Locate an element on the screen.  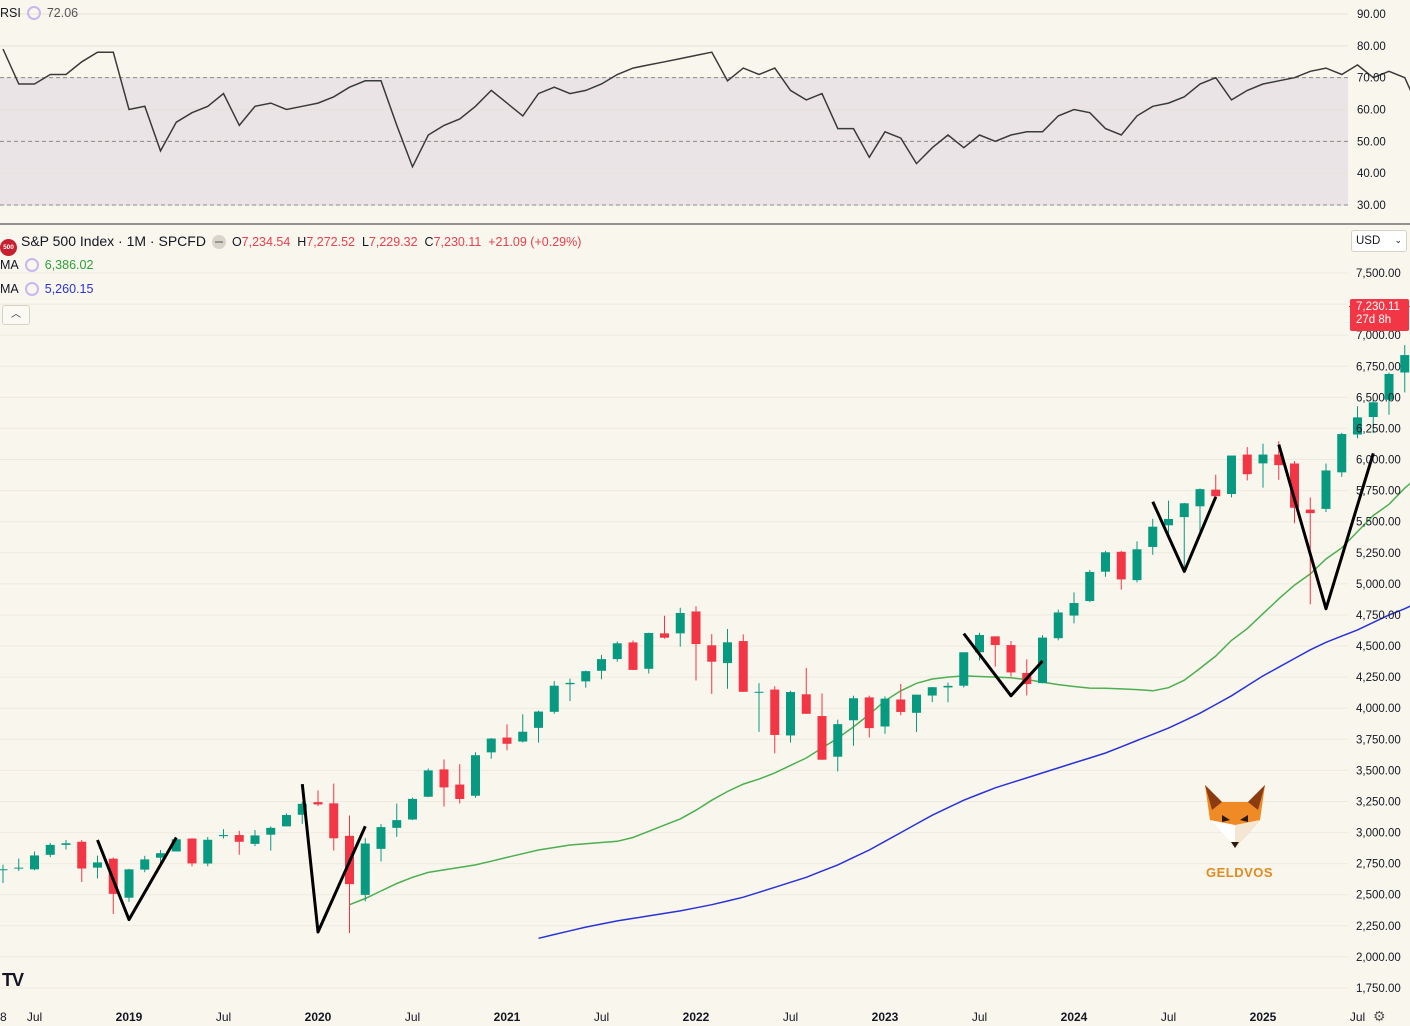
time-label: 2025 is located at coordinates (1263, 1017).